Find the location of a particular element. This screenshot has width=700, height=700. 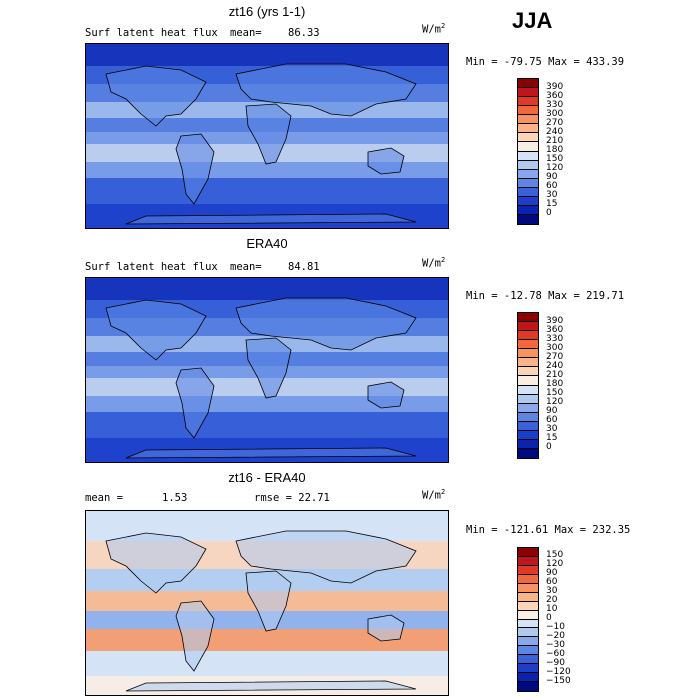

colorbar-tick-label: 240 is located at coordinates (555, 131).